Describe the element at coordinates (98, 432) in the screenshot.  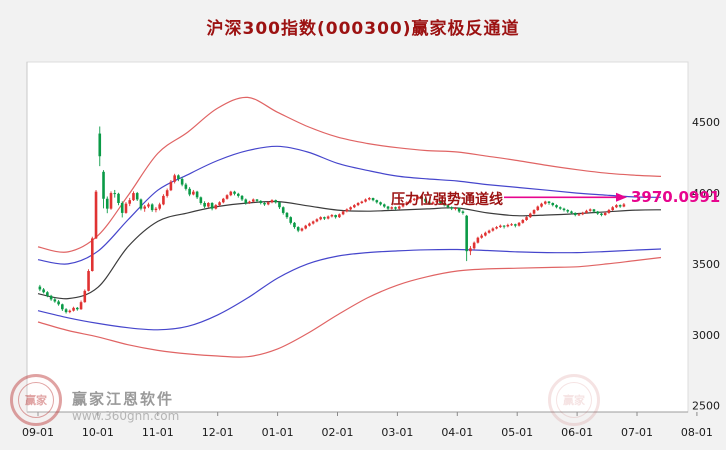
I see `x-axis-label: 10-01` at that location.